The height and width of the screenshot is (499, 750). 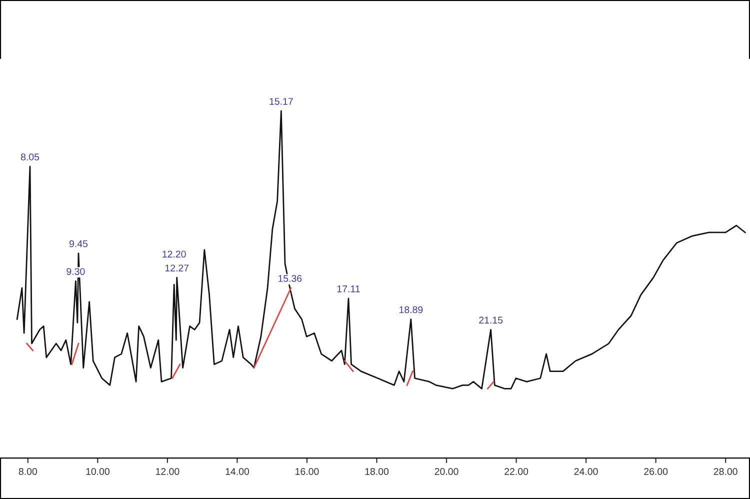 I want to click on annotation: 8.05, so click(x=30, y=157).